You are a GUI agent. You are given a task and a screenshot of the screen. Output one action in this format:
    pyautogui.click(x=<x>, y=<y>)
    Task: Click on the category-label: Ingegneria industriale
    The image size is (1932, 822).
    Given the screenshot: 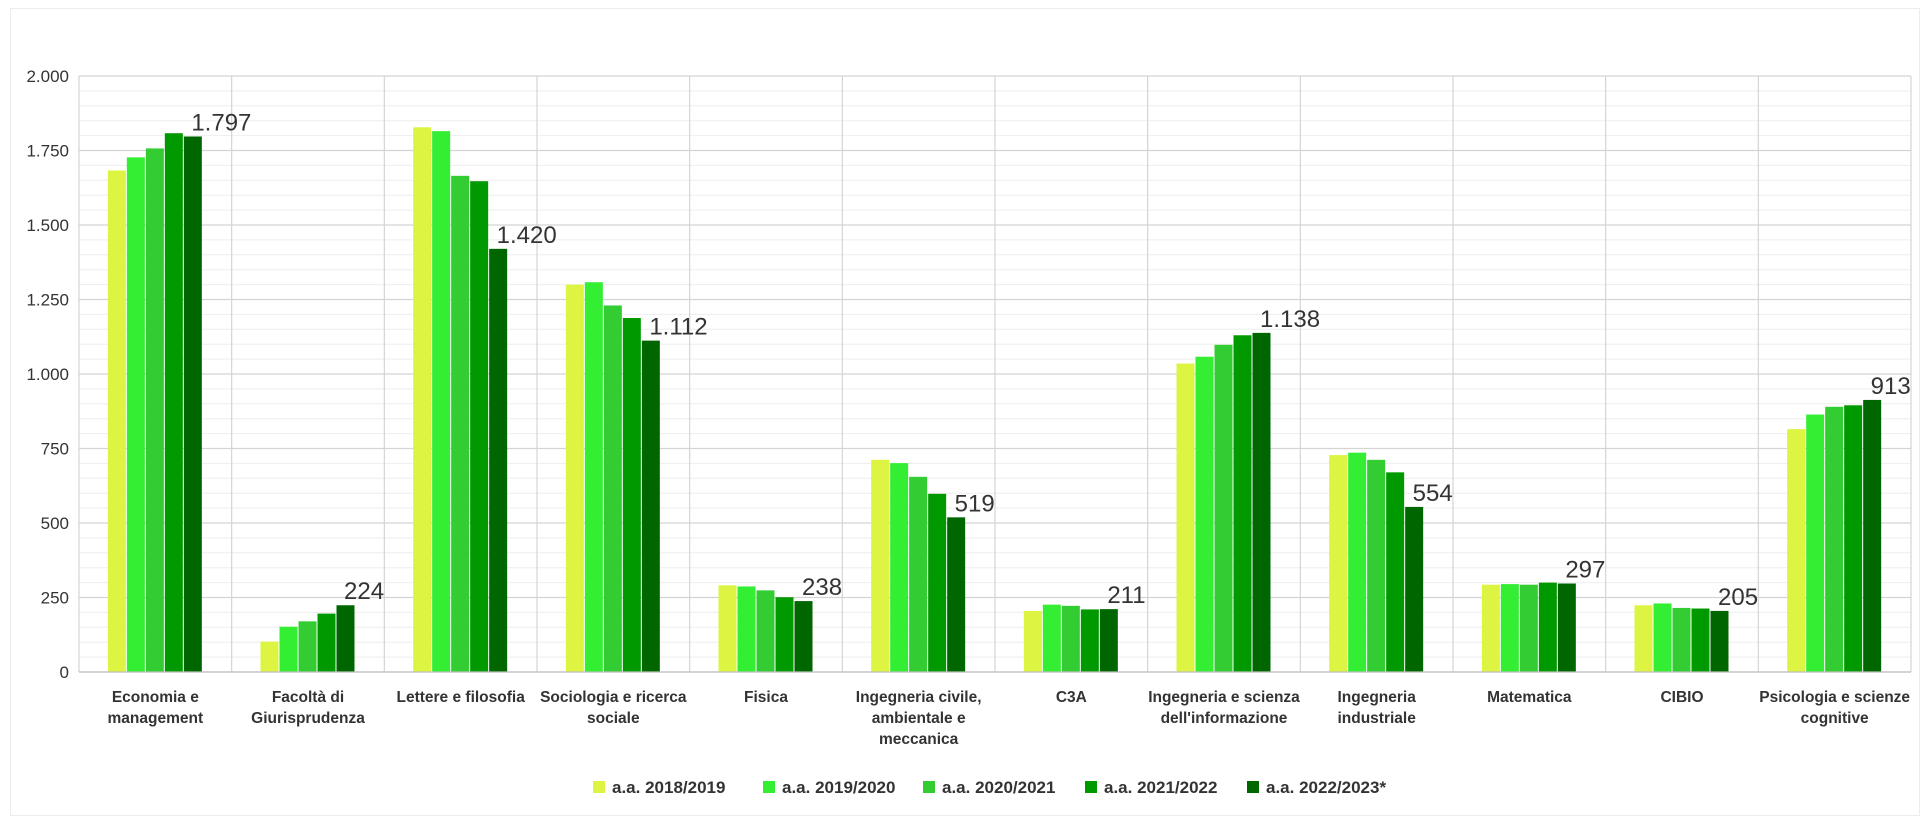 What is the action you would take?
    pyautogui.click(x=1376, y=708)
    